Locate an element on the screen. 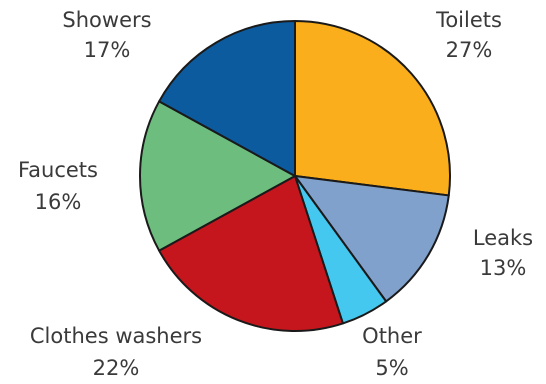 The width and height of the screenshot is (546, 384). slice-faucets is located at coordinates (217, 176).